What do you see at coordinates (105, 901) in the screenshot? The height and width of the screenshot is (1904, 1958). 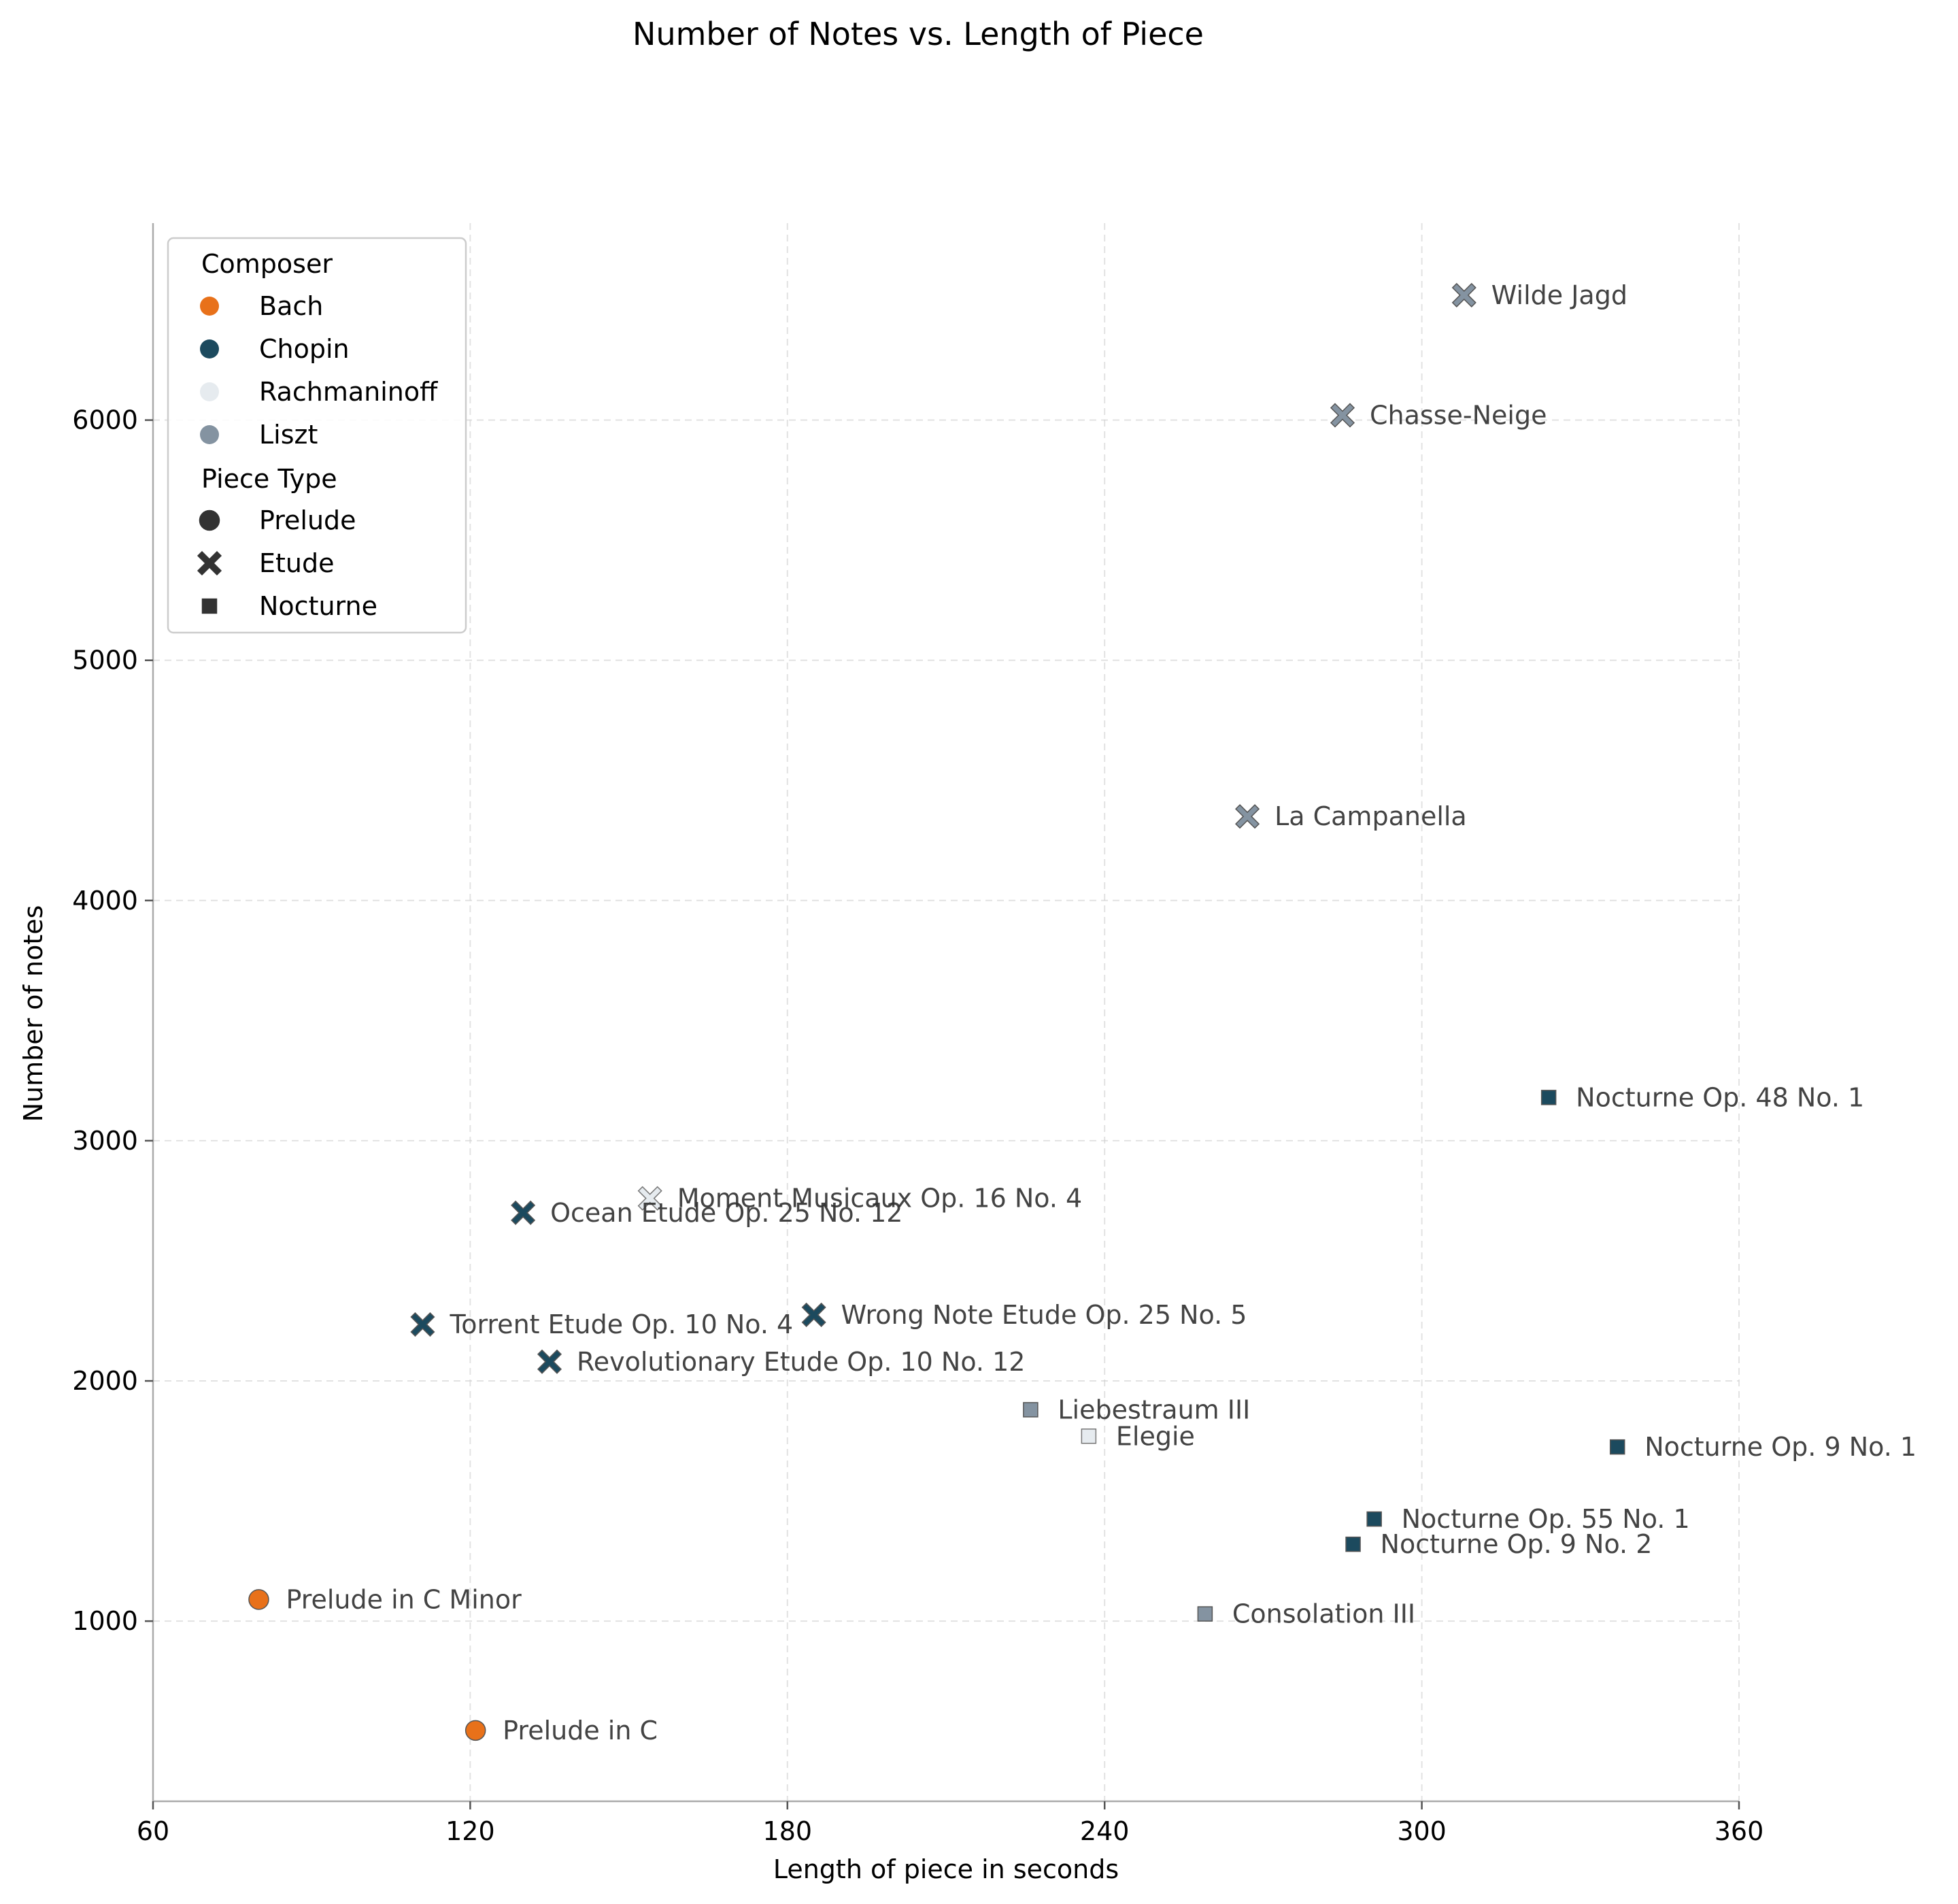 I see `y-tick-label: 4000` at bounding box center [105, 901].